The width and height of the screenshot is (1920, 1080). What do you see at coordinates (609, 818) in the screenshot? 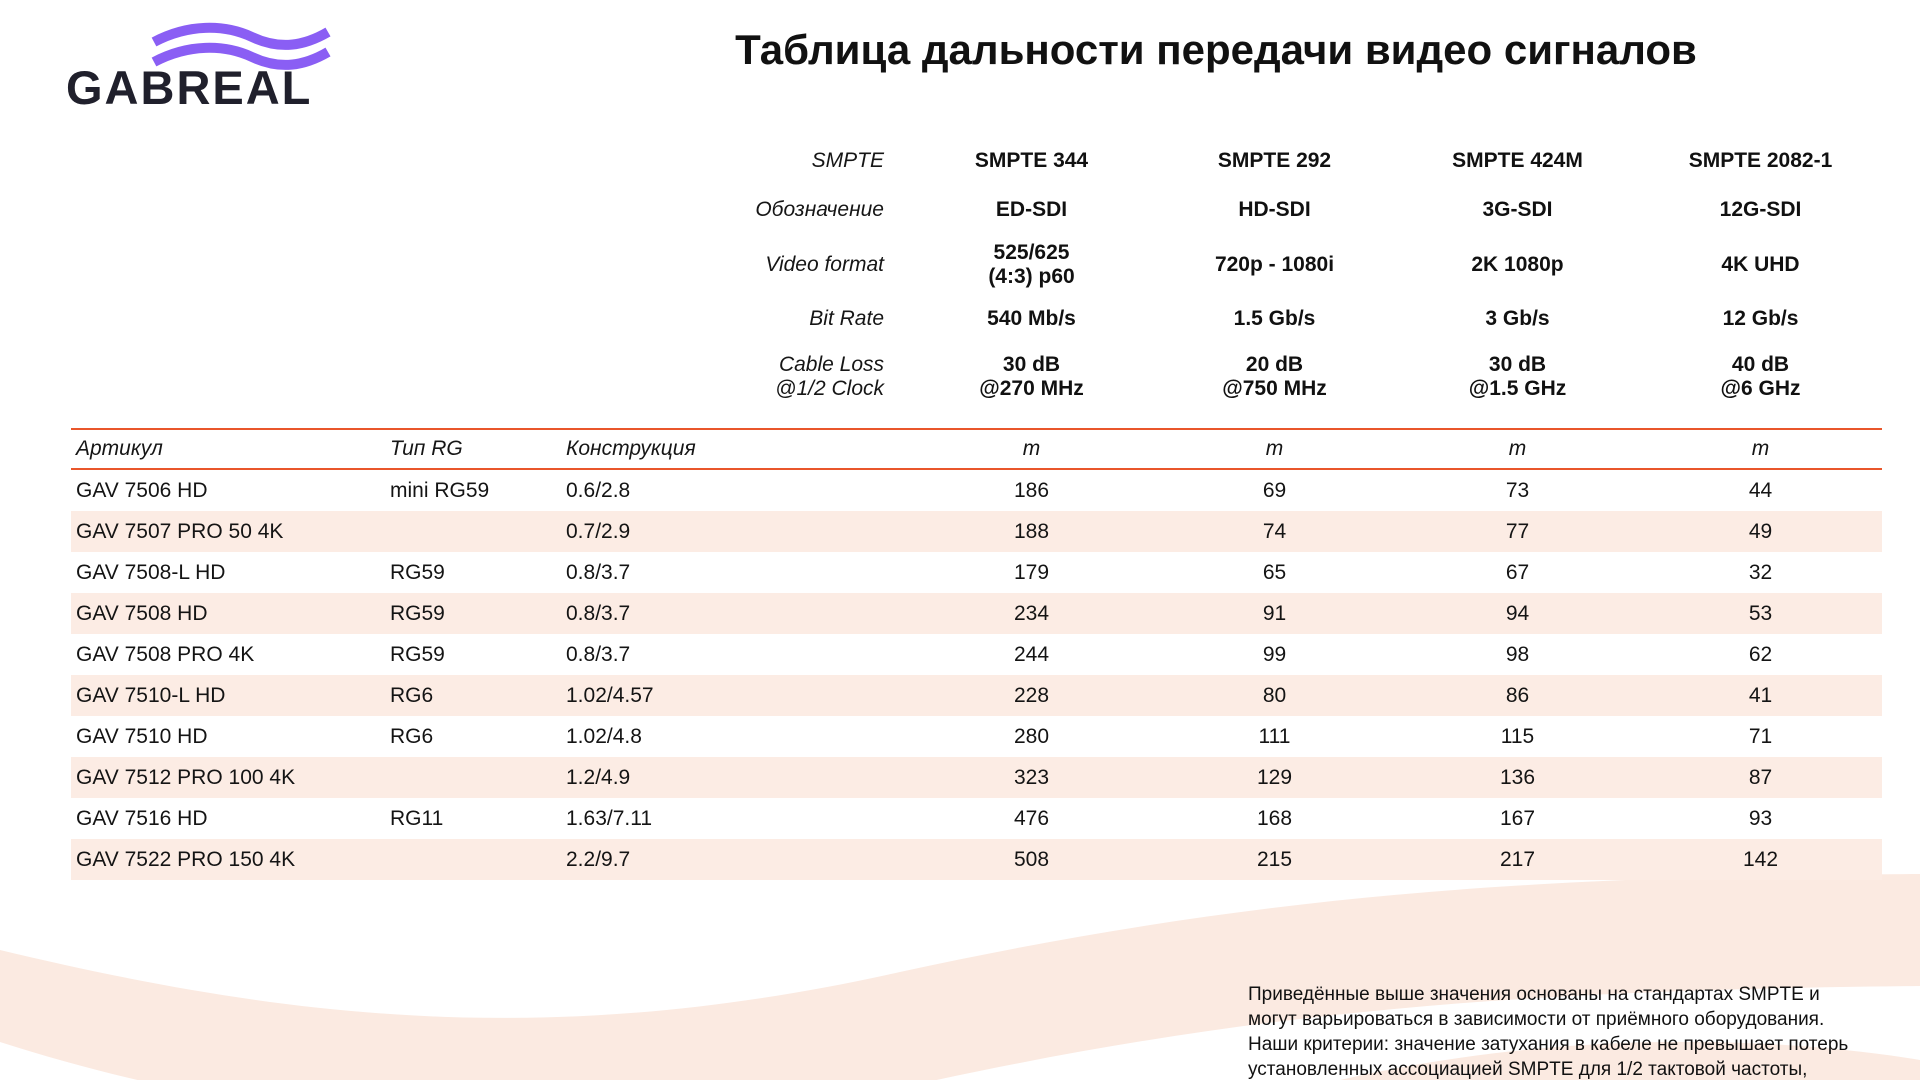
I see `table-cell: 1.63/7.11` at bounding box center [609, 818].